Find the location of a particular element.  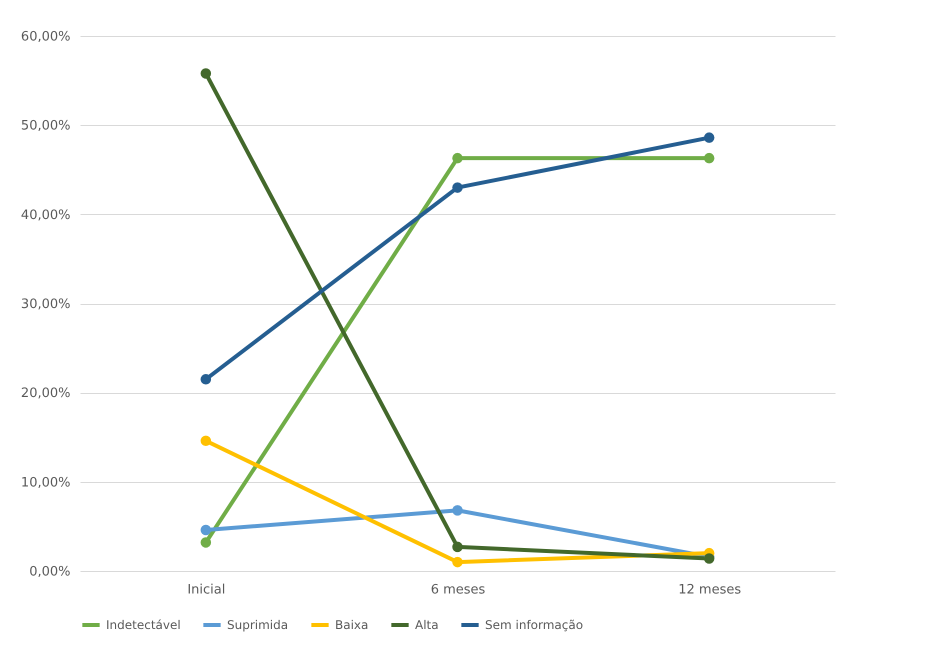

y-tick-label: 60,00% is located at coordinates (45, 37).